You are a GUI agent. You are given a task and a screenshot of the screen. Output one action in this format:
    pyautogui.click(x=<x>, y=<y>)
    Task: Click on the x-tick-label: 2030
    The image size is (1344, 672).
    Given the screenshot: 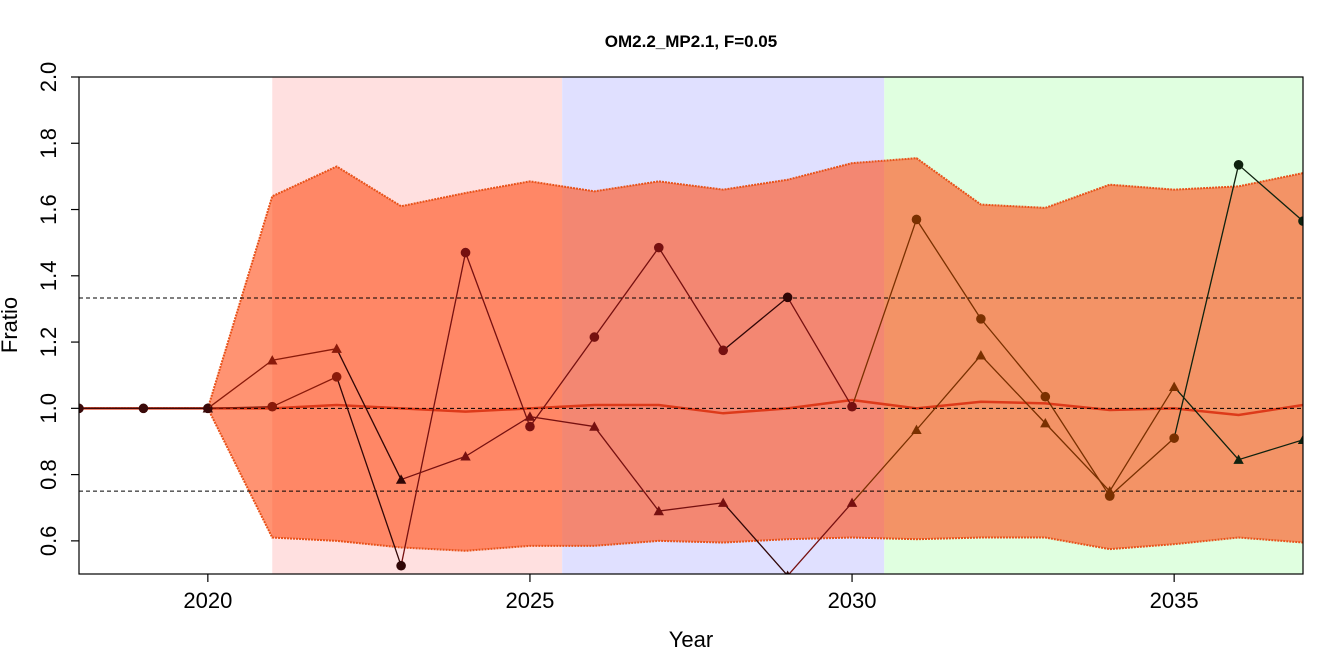 What is the action you would take?
    pyautogui.click(x=852, y=600)
    